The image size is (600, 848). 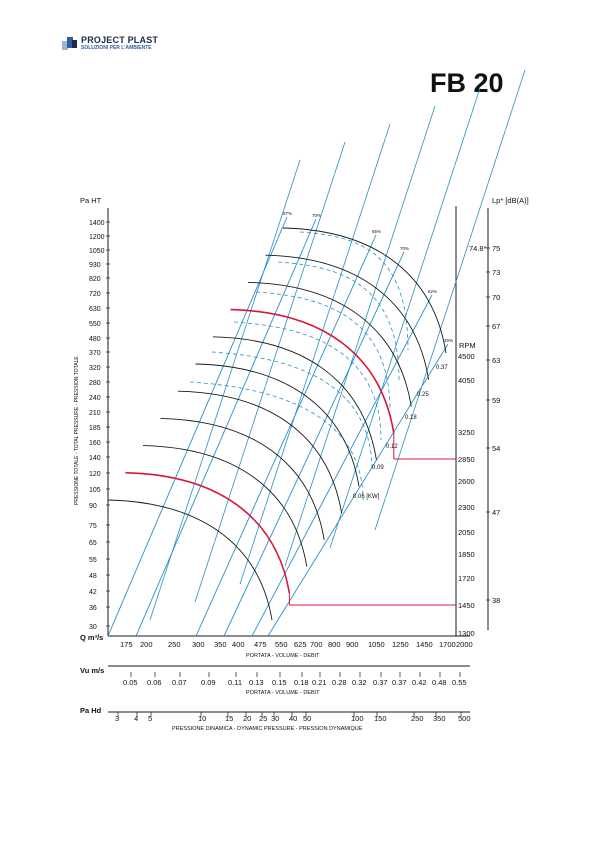 What do you see at coordinates (150, 718) in the screenshot?
I see `dynamic-pressure-axis-tick: 5` at bounding box center [150, 718].